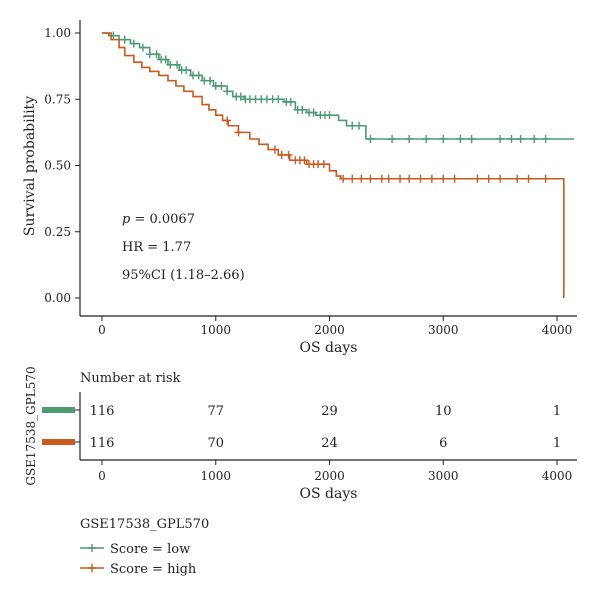  I want to click on x-tick-label: 2000, so click(329, 330).